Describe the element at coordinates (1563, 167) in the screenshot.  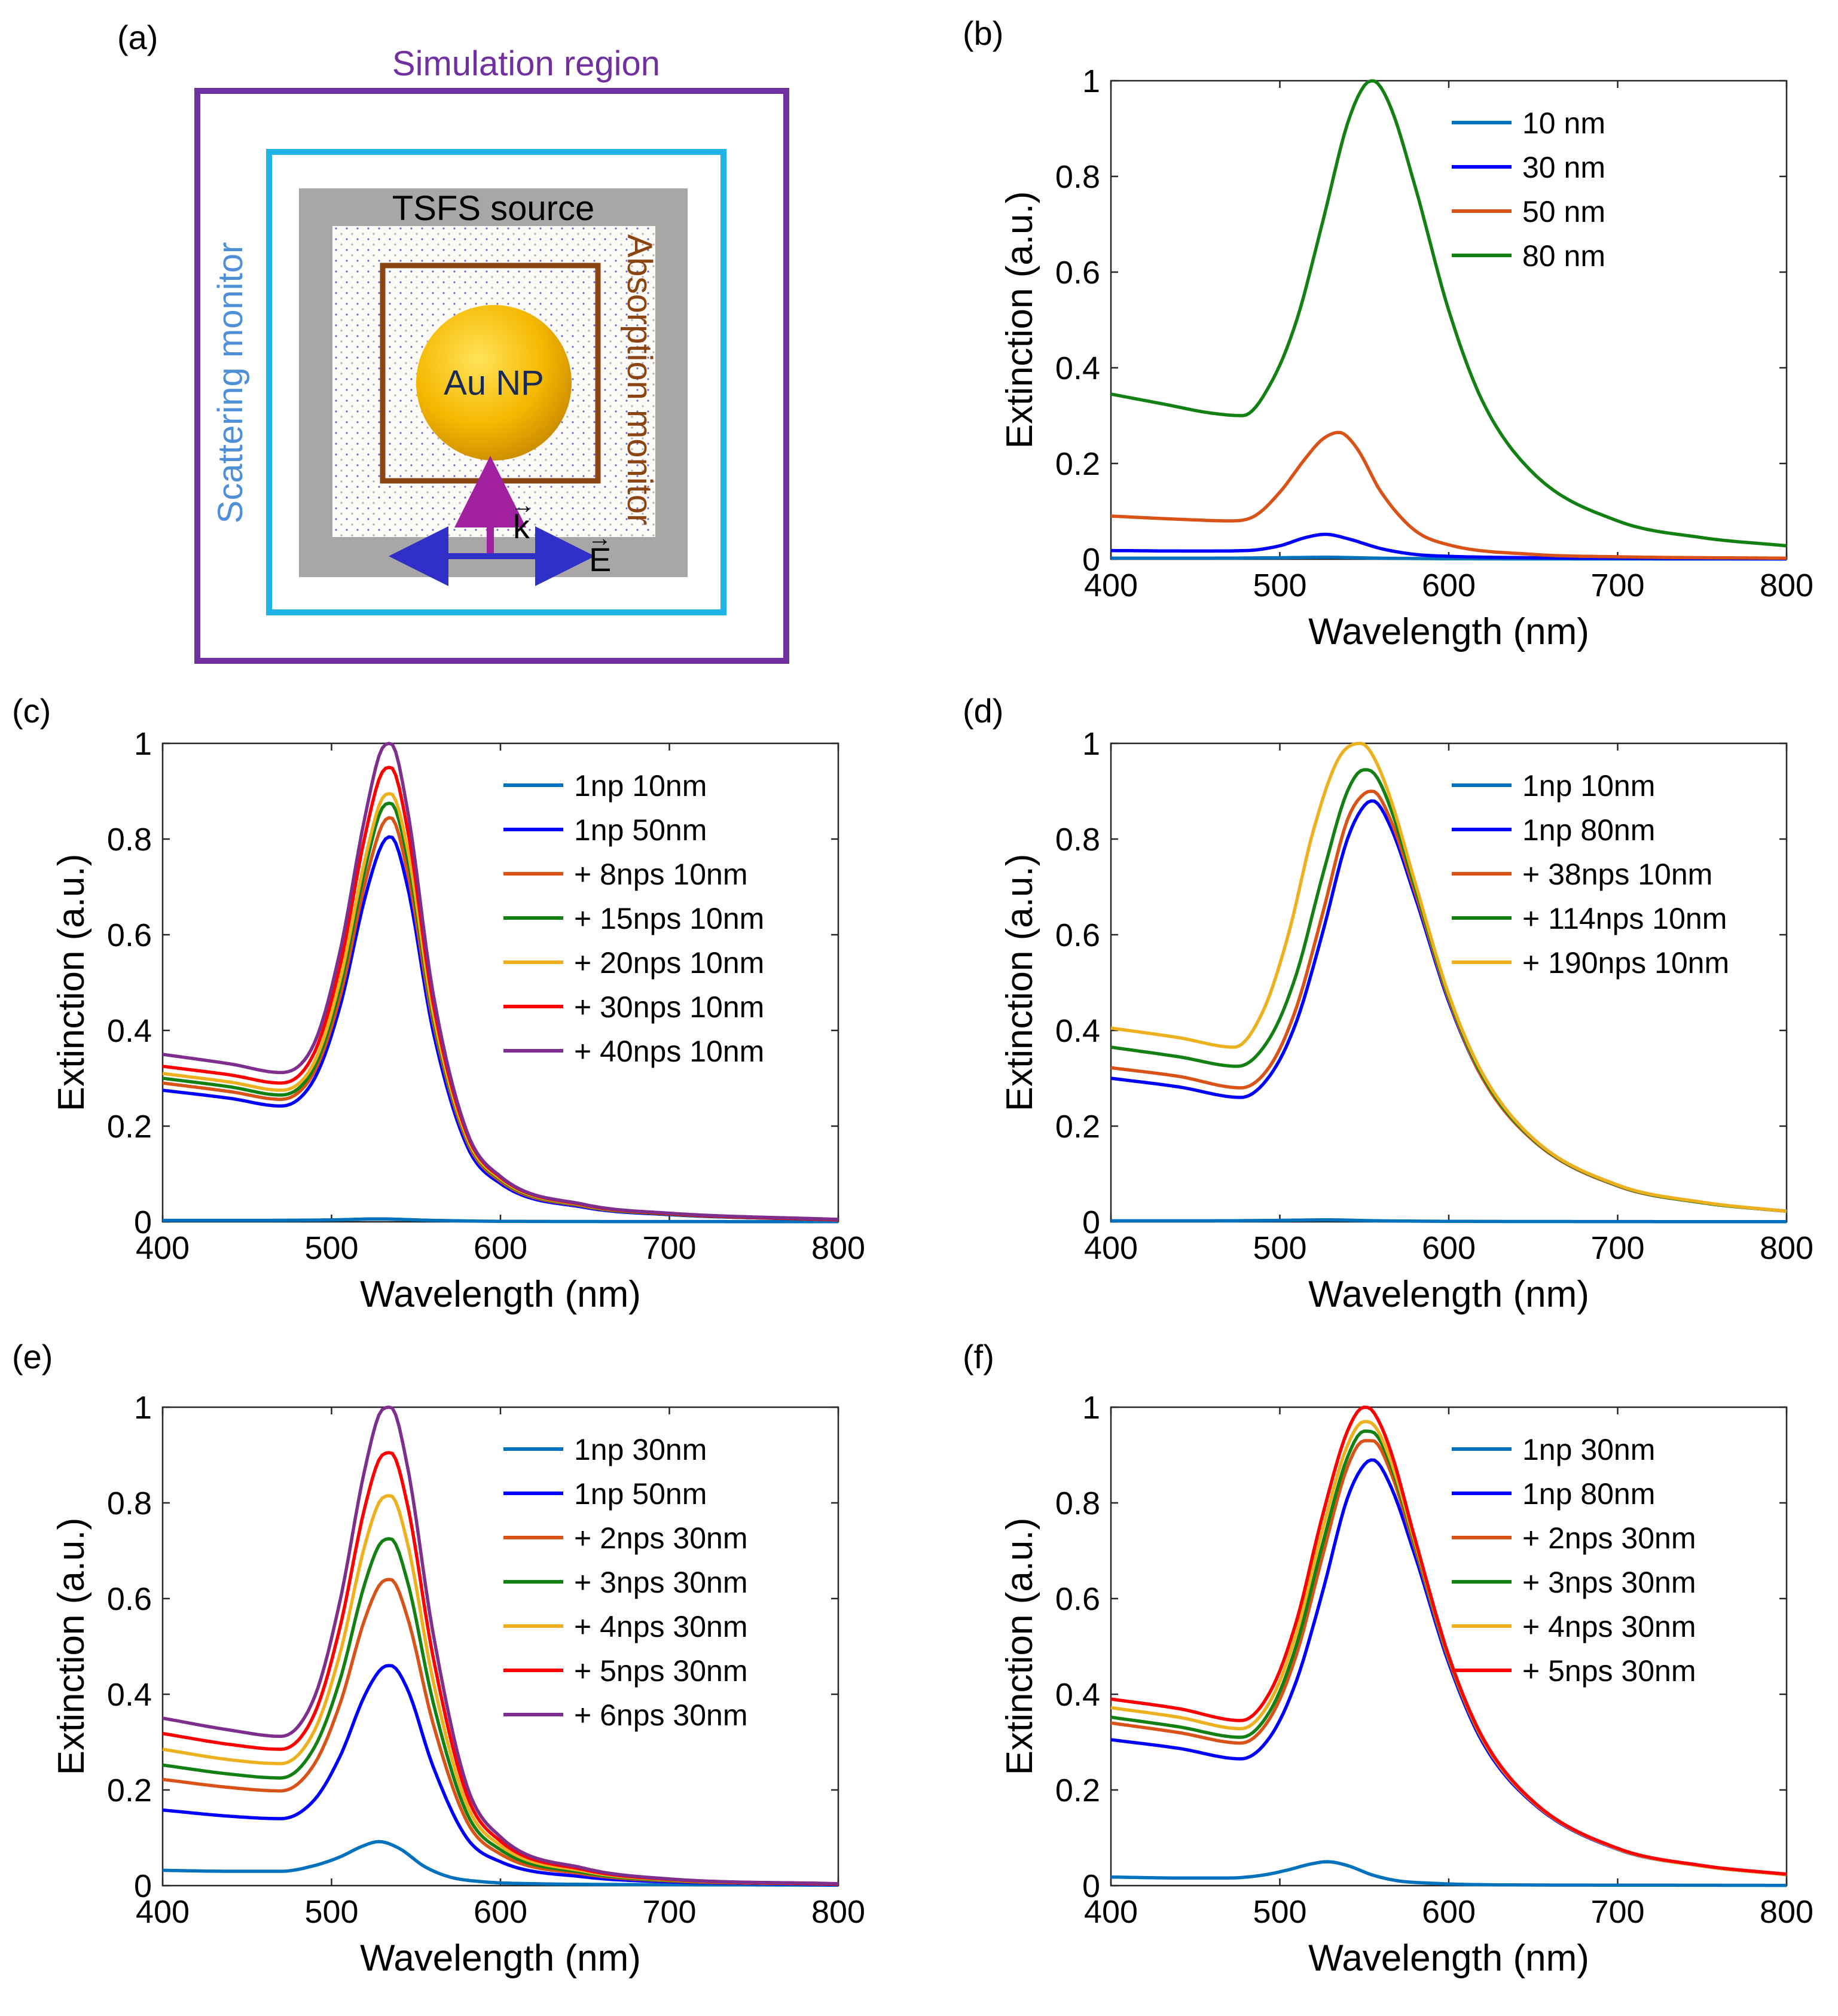
I see `legend-label: 30 nm` at that location.